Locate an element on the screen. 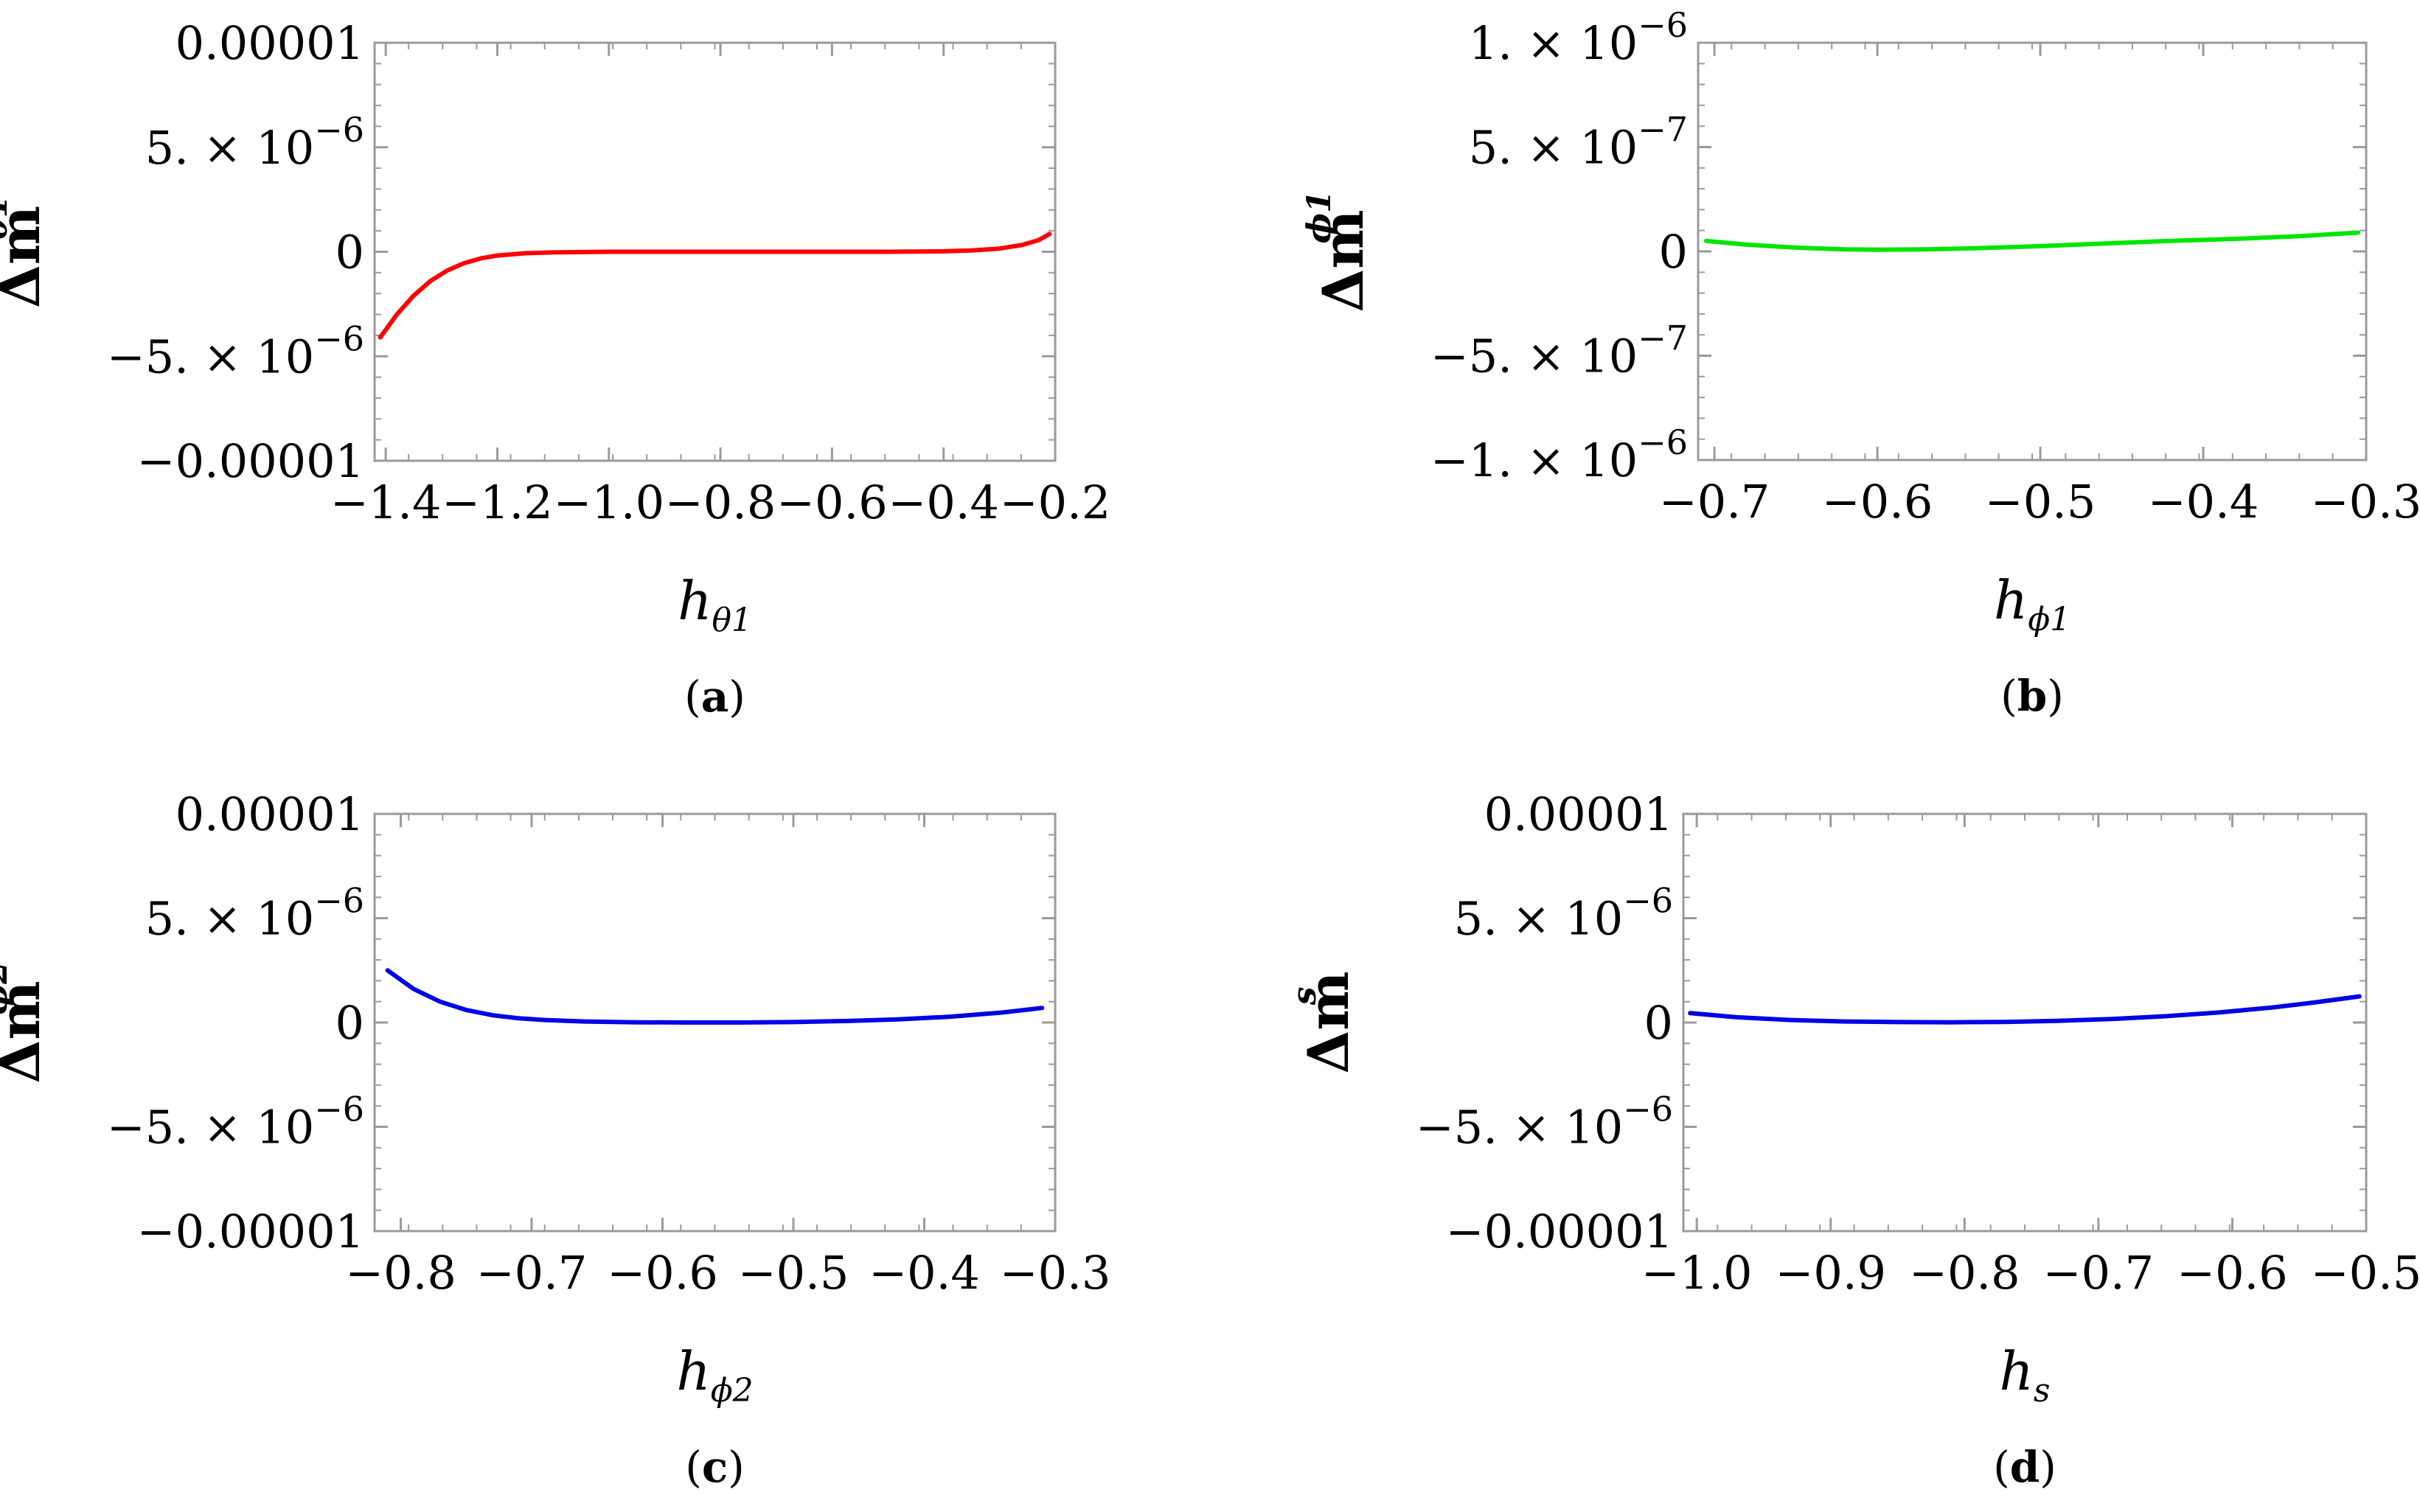  y-tick-mantissa: −1. × 10 is located at coordinates (1534, 460).